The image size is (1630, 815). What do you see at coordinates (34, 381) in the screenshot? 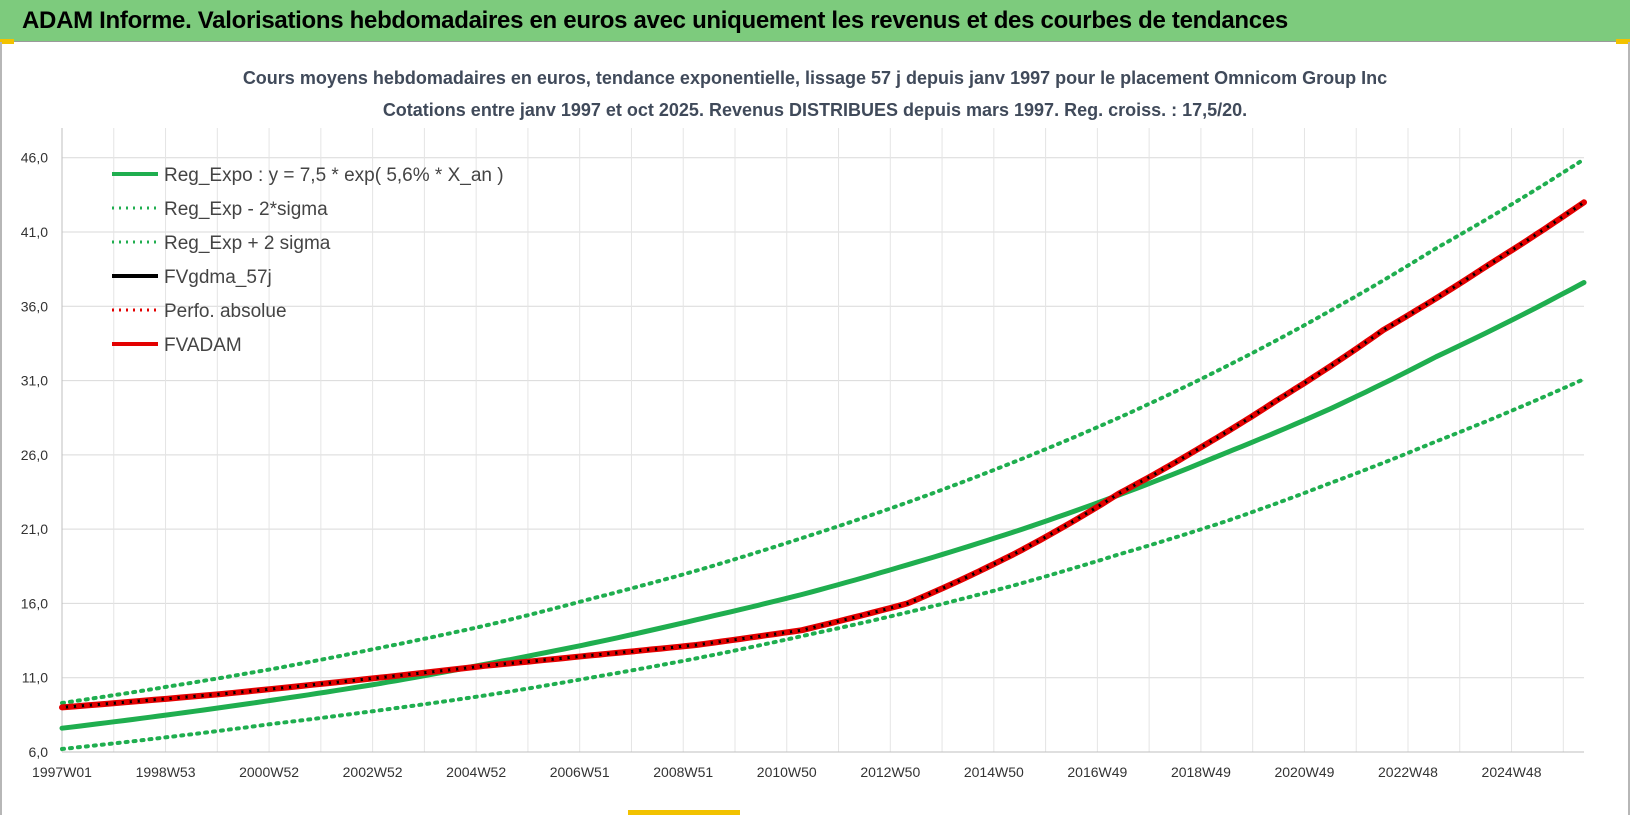
I see `y-tick-label: 31,0` at bounding box center [34, 381].